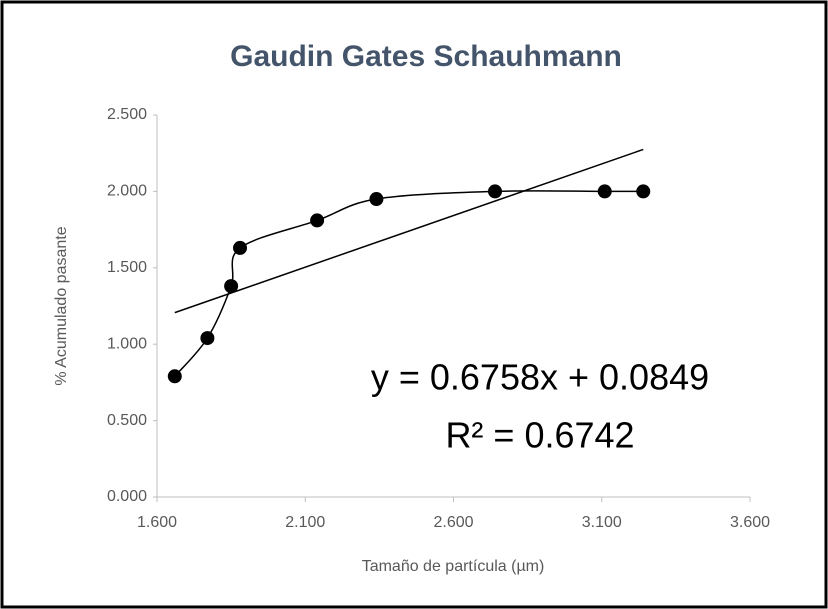  Describe the element at coordinates (453, 522) in the screenshot. I see `x-tick-label: 2.600` at that location.